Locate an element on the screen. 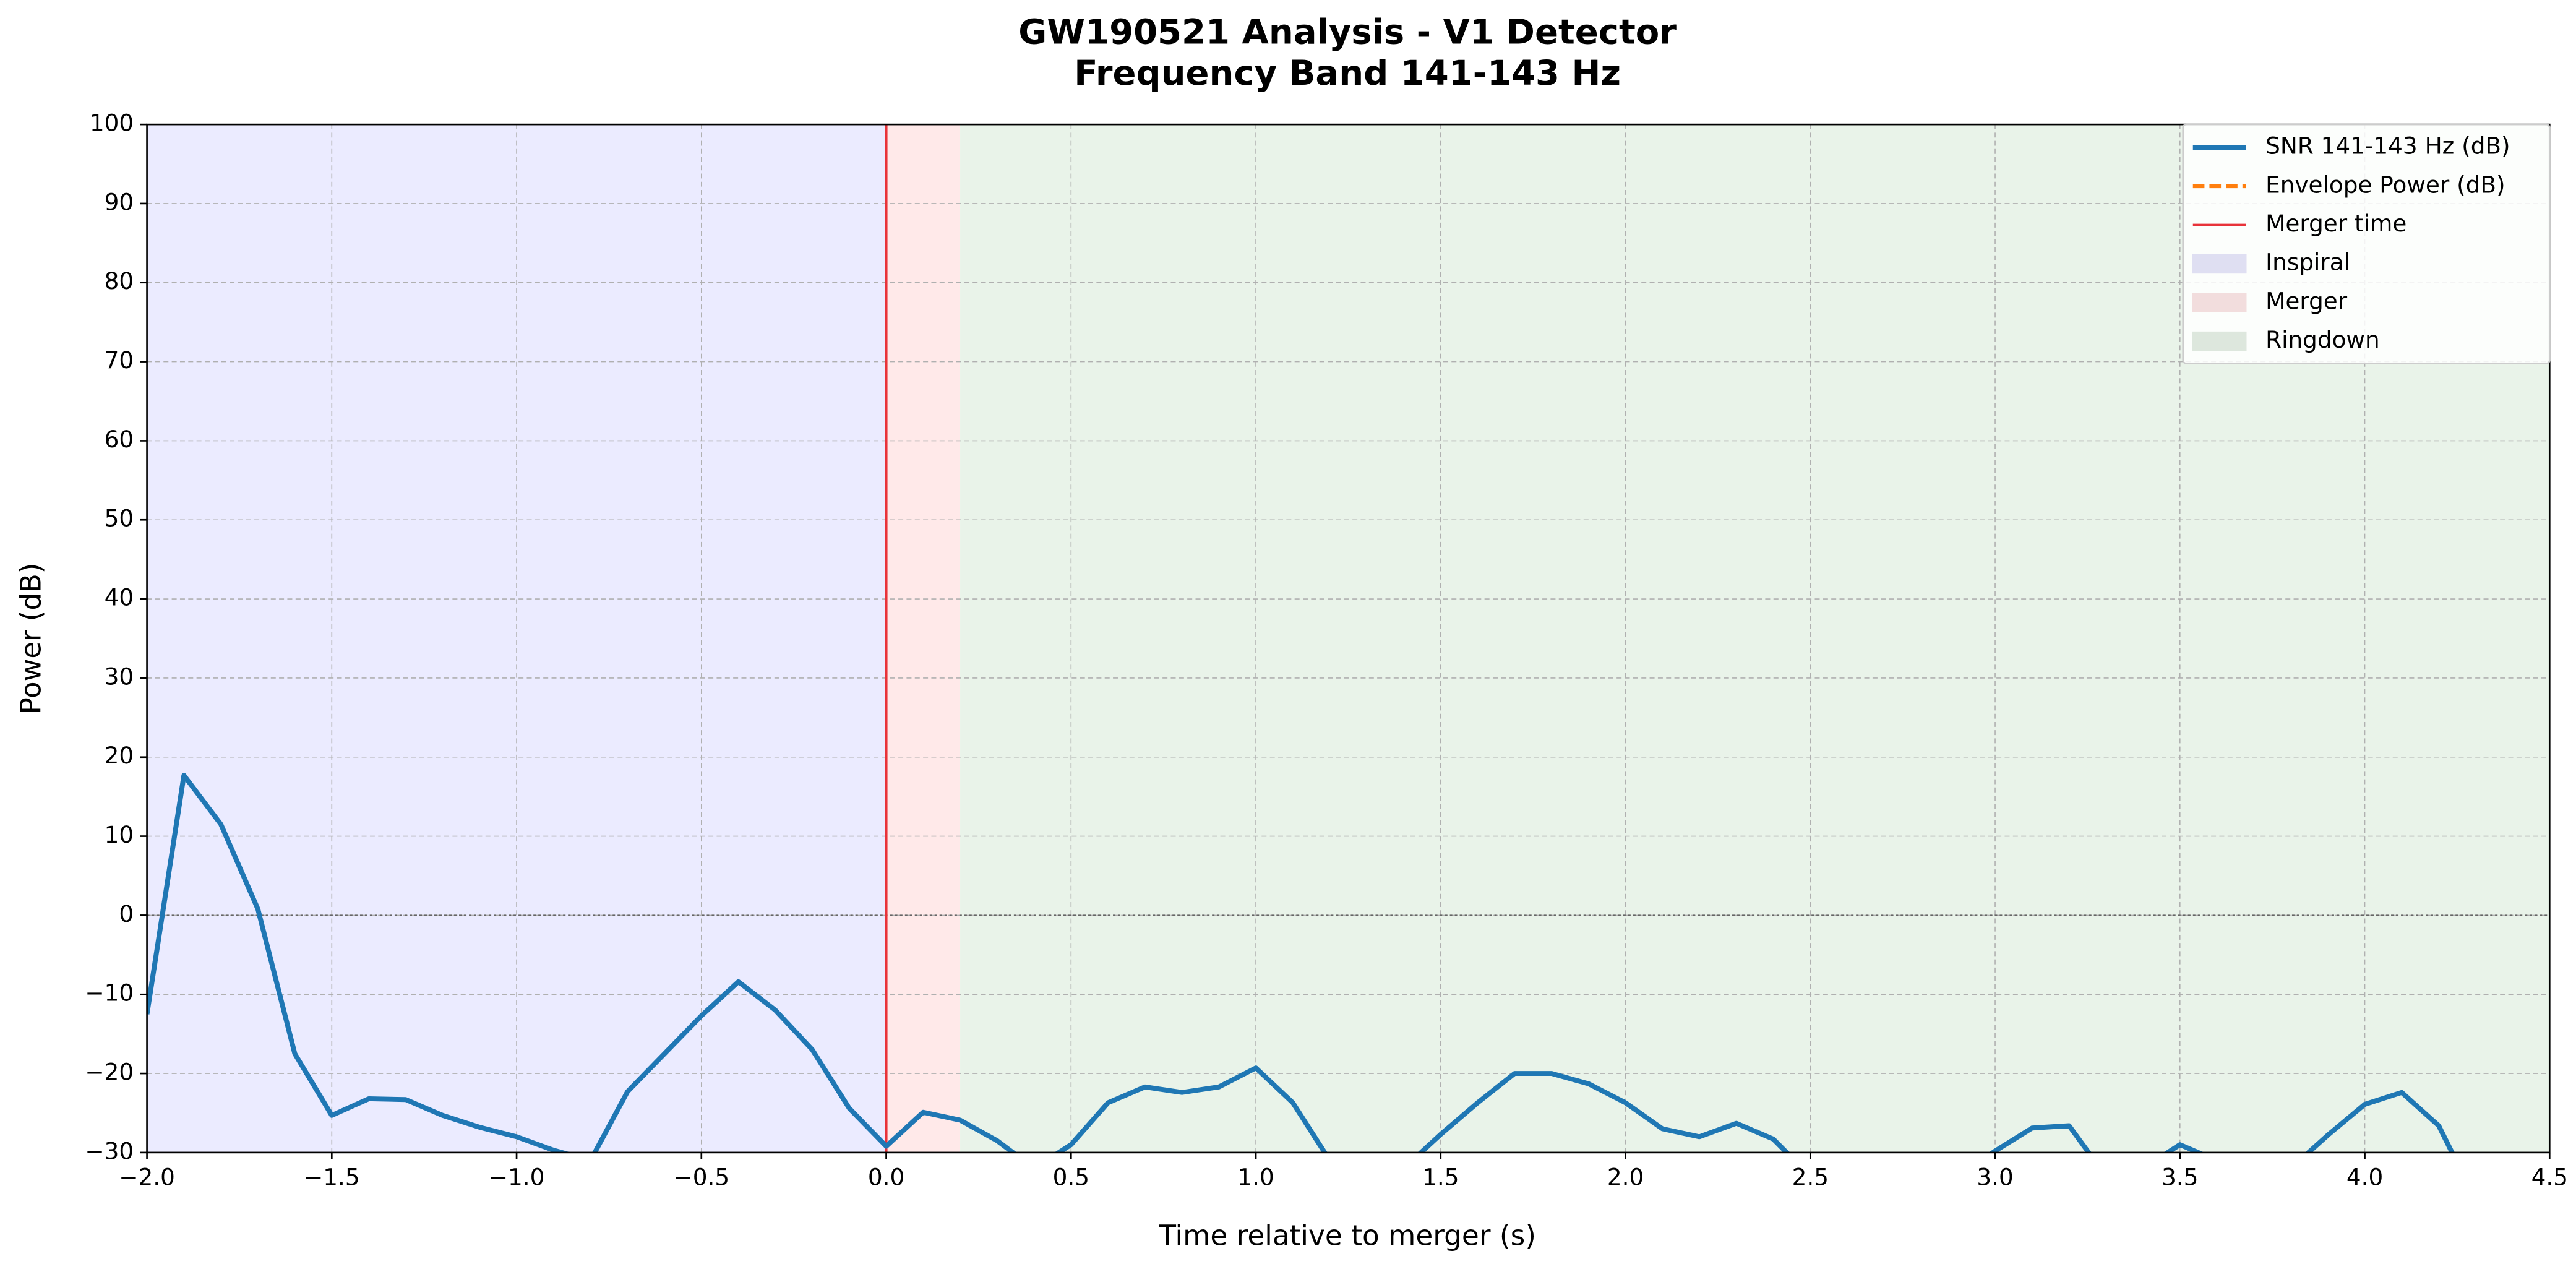 This screenshot has height=1277, width=2576. y-axis-label: Power (dB) is located at coordinates (30, 639).